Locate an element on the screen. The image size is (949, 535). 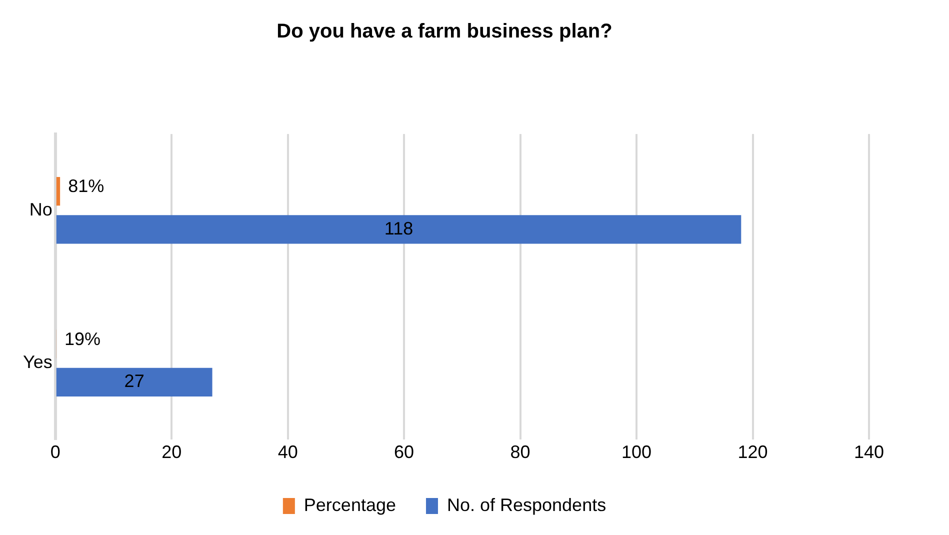
x-tick-label: 120 is located at coordinates (753, 452).